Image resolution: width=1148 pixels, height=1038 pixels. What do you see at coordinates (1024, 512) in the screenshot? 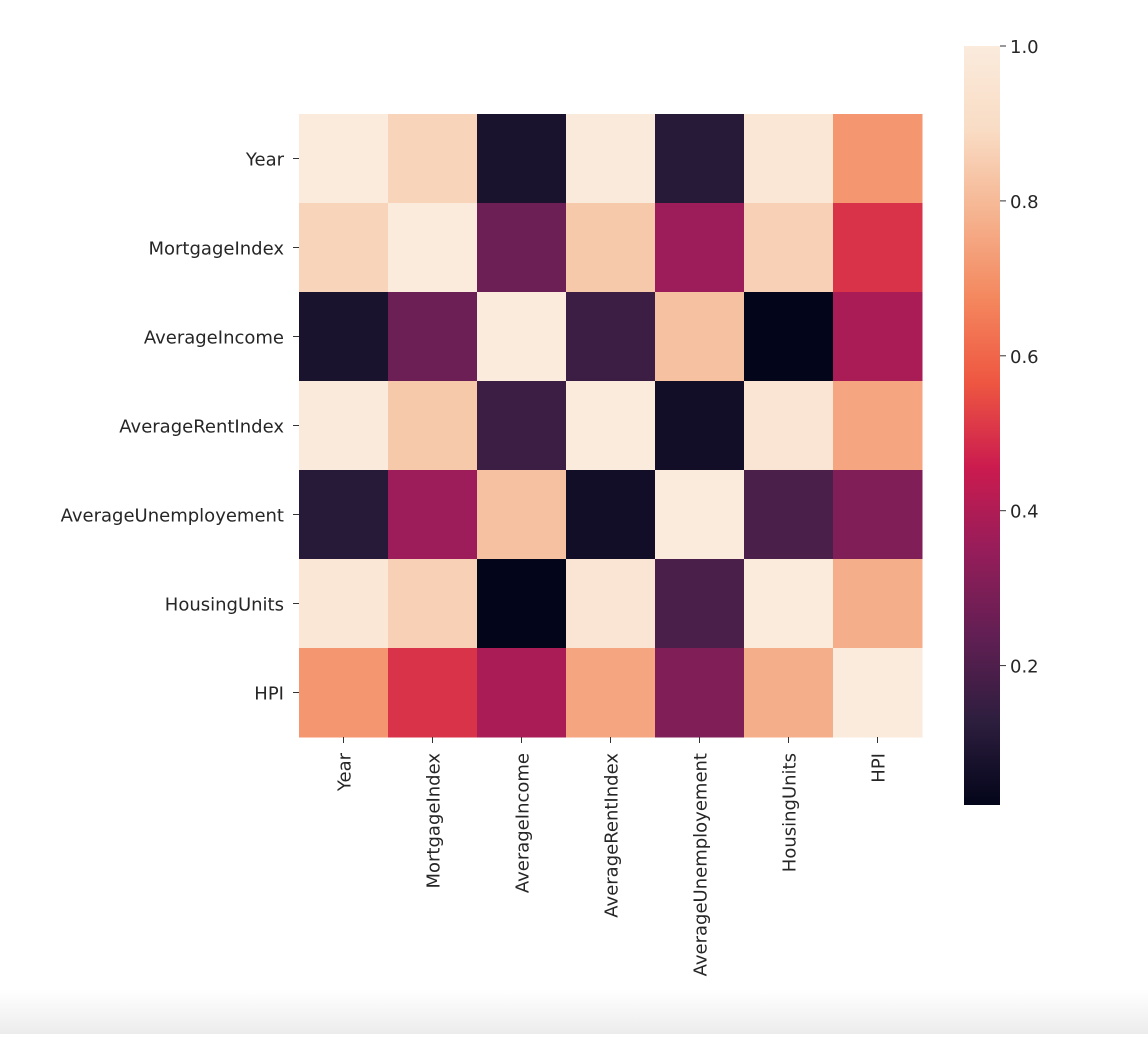
I see `colorbar-tick-label: 0.4` at bounding box center [1024, 512].